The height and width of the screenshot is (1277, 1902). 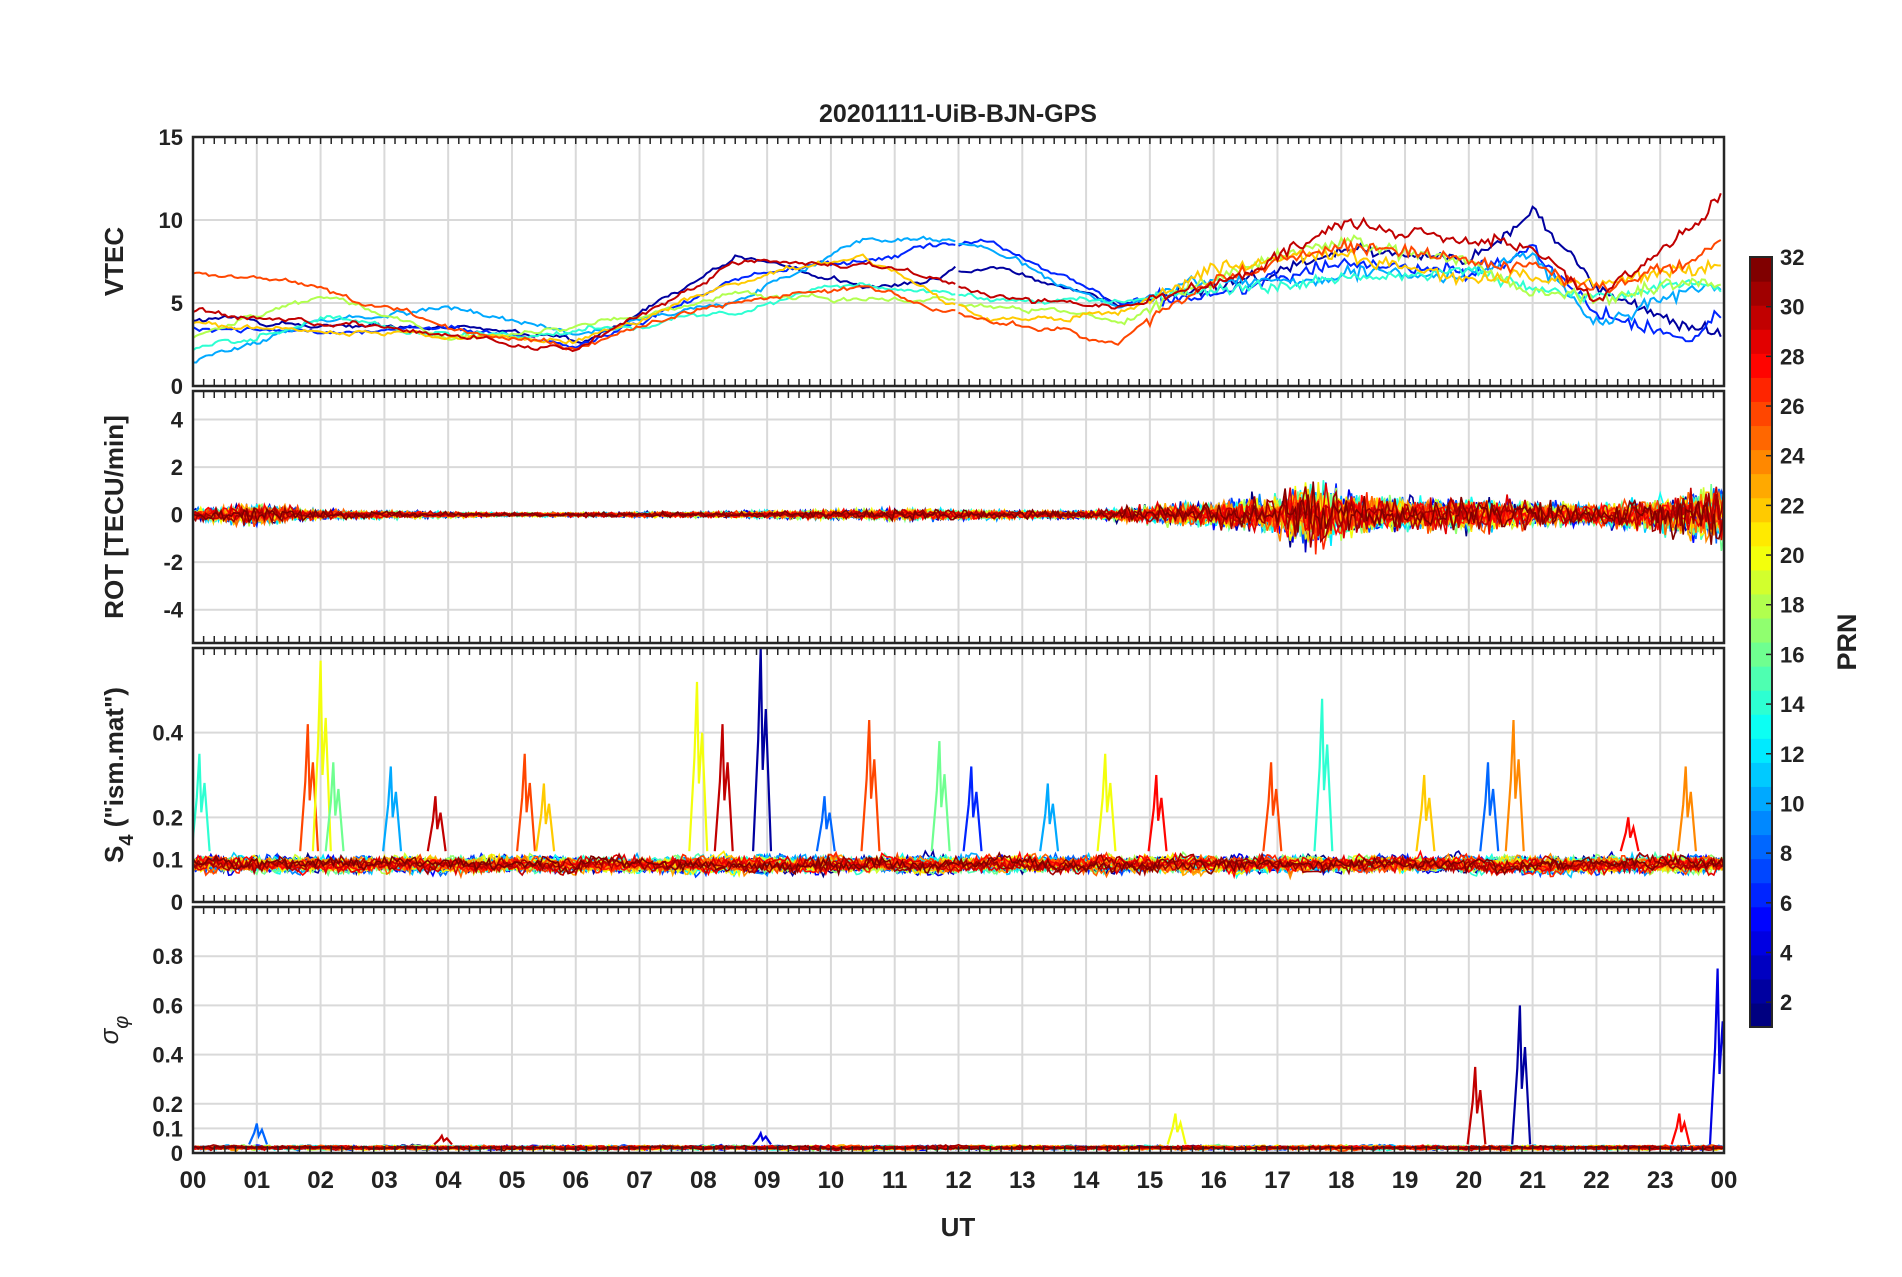 I want to click on x-axis-label: UT, so click(x=958, y=1227).